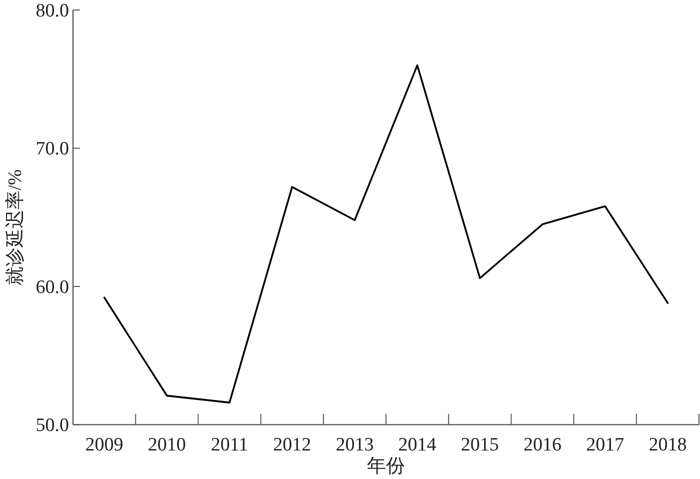  I want to click on x-tick-label: 2017, so click(605, 445).